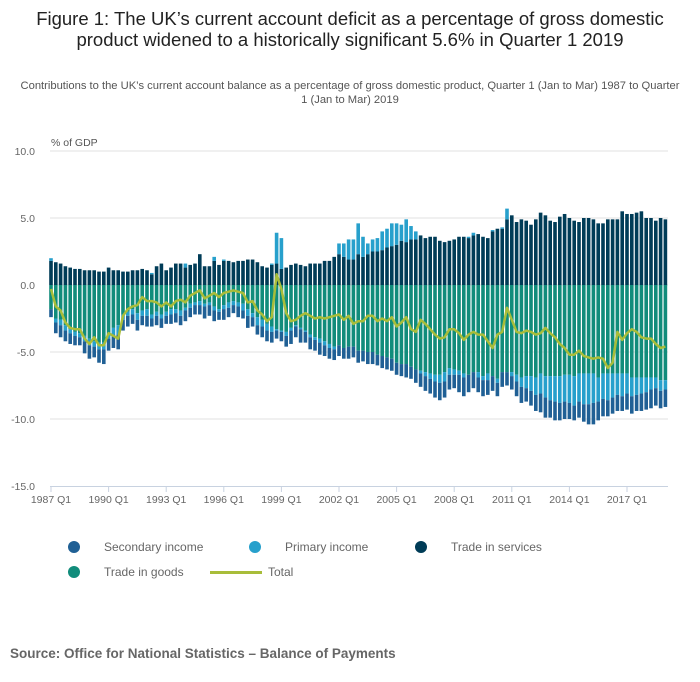 The image size is (700, 682). Describe the element at coordinates (478, 547) in the screenshot. I see `legend-item-trade-in-services: Trade in services` at that location.